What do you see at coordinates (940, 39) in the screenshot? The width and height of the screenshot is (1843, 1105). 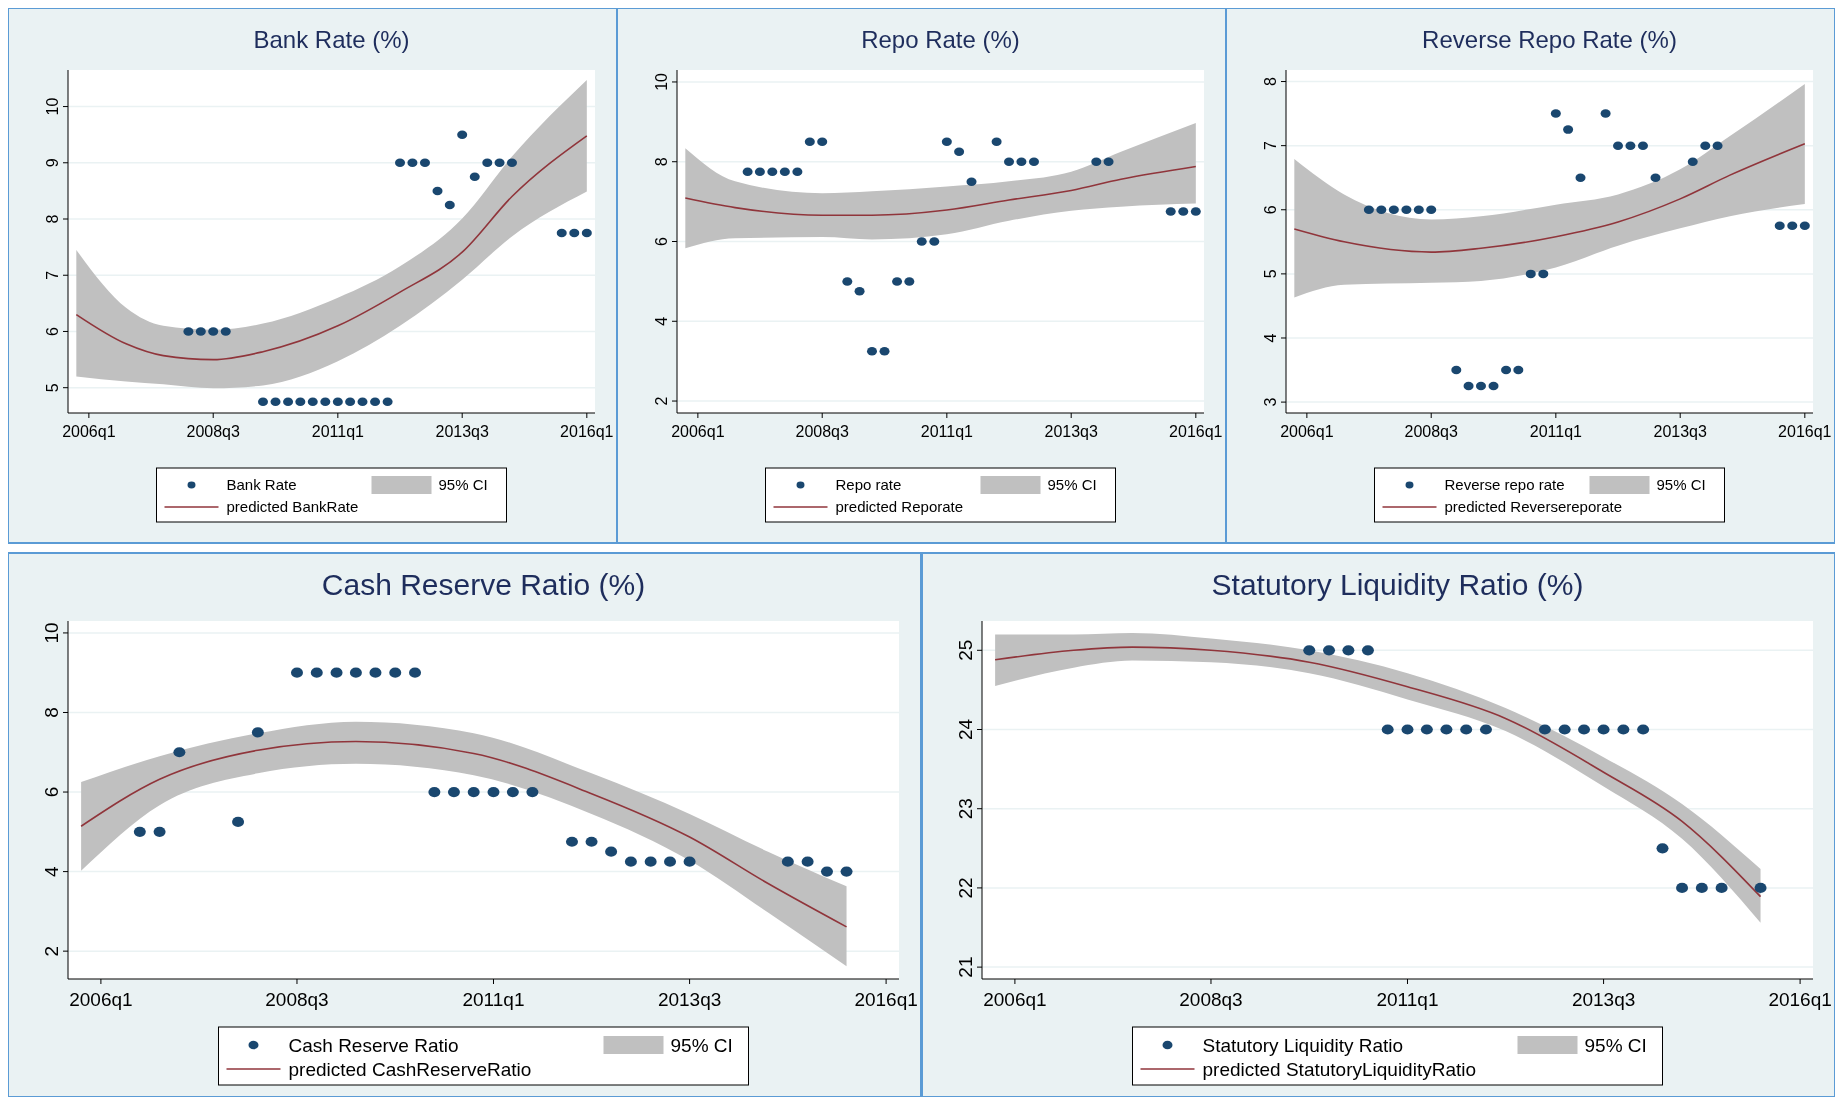 I see `chart-title: Repo Rate (%)` at bounding box center [940, 39].